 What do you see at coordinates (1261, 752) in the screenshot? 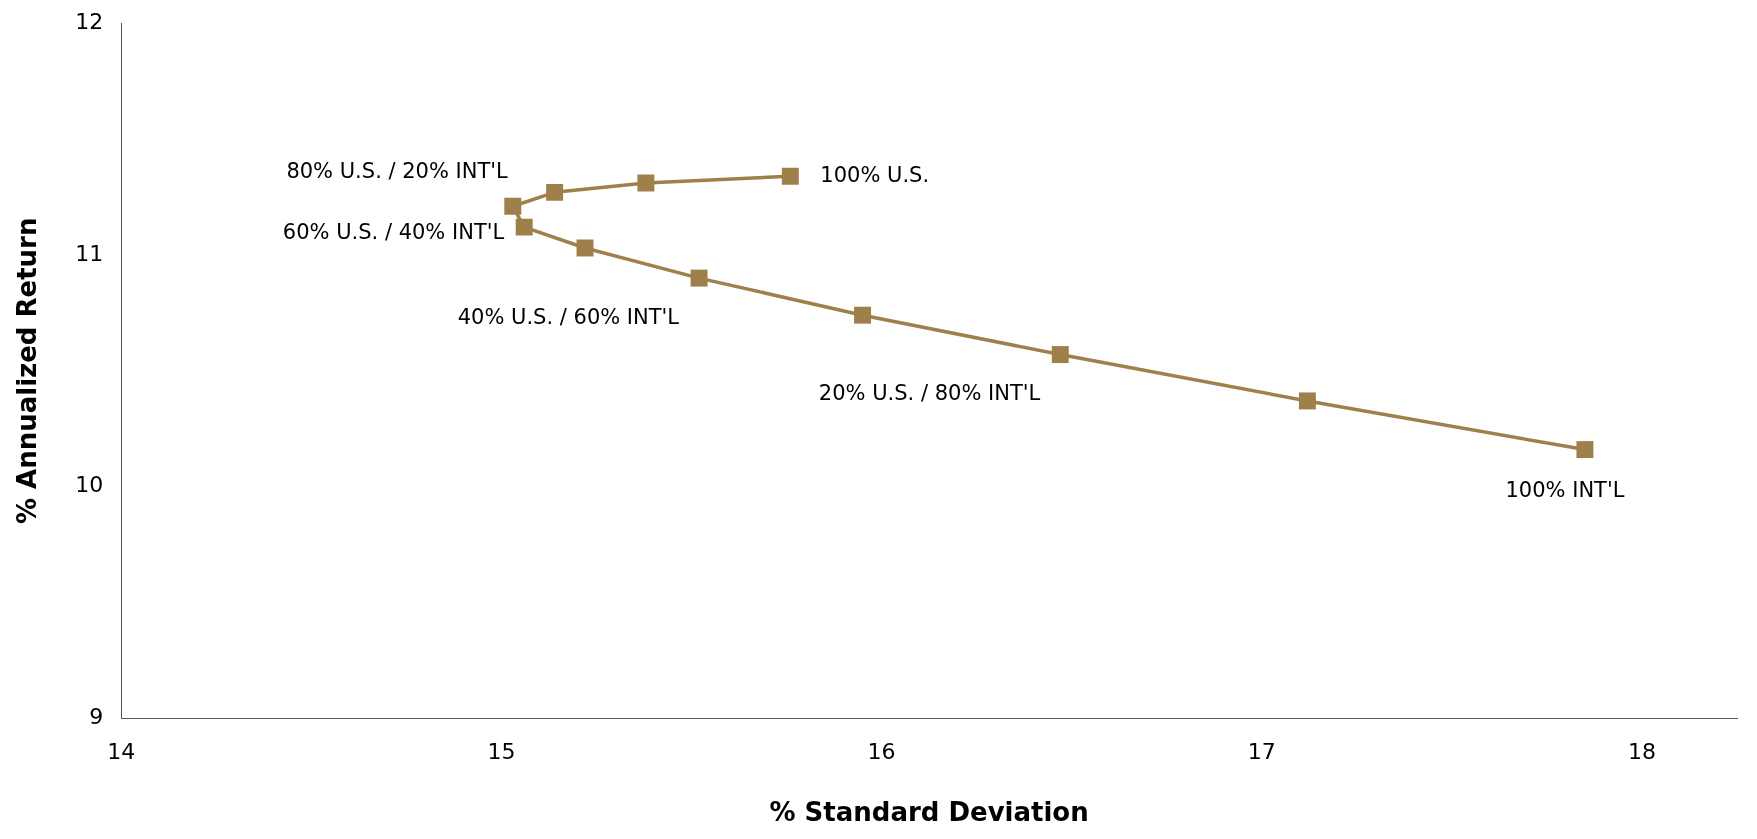
I see `x-tick-label: 17` at bounding box center [1261, 752].